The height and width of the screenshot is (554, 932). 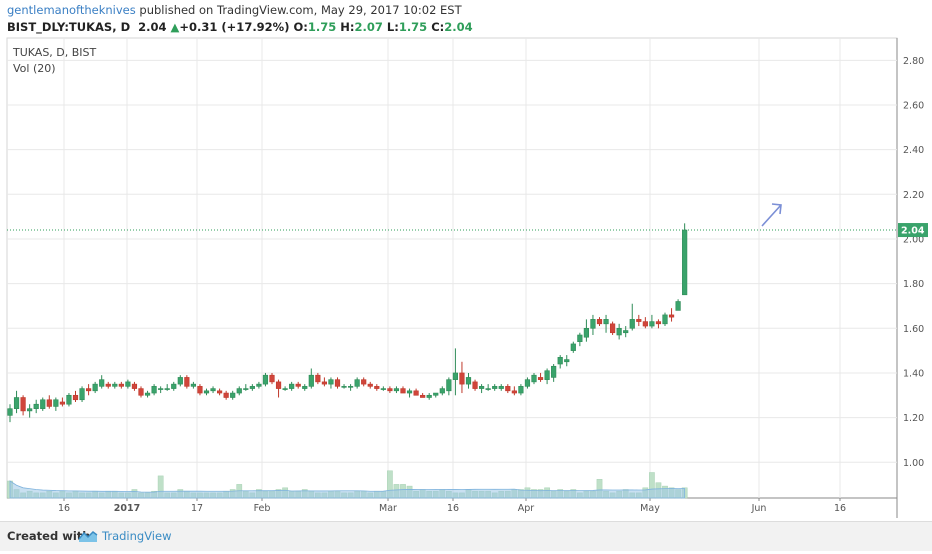 What do you see at coordinates (54, 52) in the screenshot?
I see `legend-title: TUKAS, D, BIST` at bounding box center [54, 52].